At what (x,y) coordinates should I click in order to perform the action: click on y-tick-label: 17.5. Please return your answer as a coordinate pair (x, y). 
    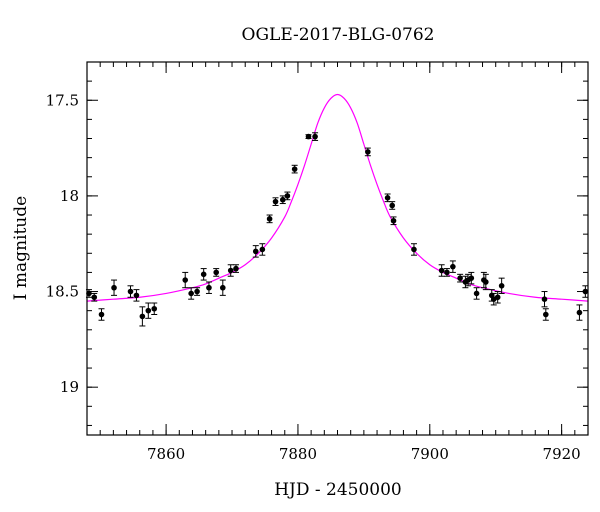
    Looking at the image, I should click on (62, 100).